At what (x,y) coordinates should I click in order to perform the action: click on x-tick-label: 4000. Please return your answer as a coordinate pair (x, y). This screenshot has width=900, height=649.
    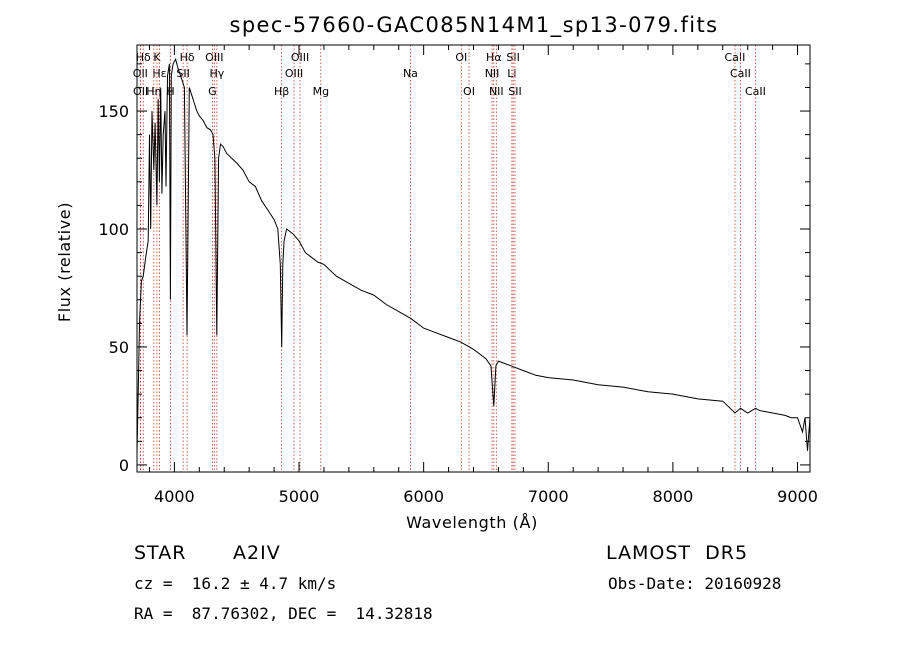
    Looking at the image, I should click on (174, 496).